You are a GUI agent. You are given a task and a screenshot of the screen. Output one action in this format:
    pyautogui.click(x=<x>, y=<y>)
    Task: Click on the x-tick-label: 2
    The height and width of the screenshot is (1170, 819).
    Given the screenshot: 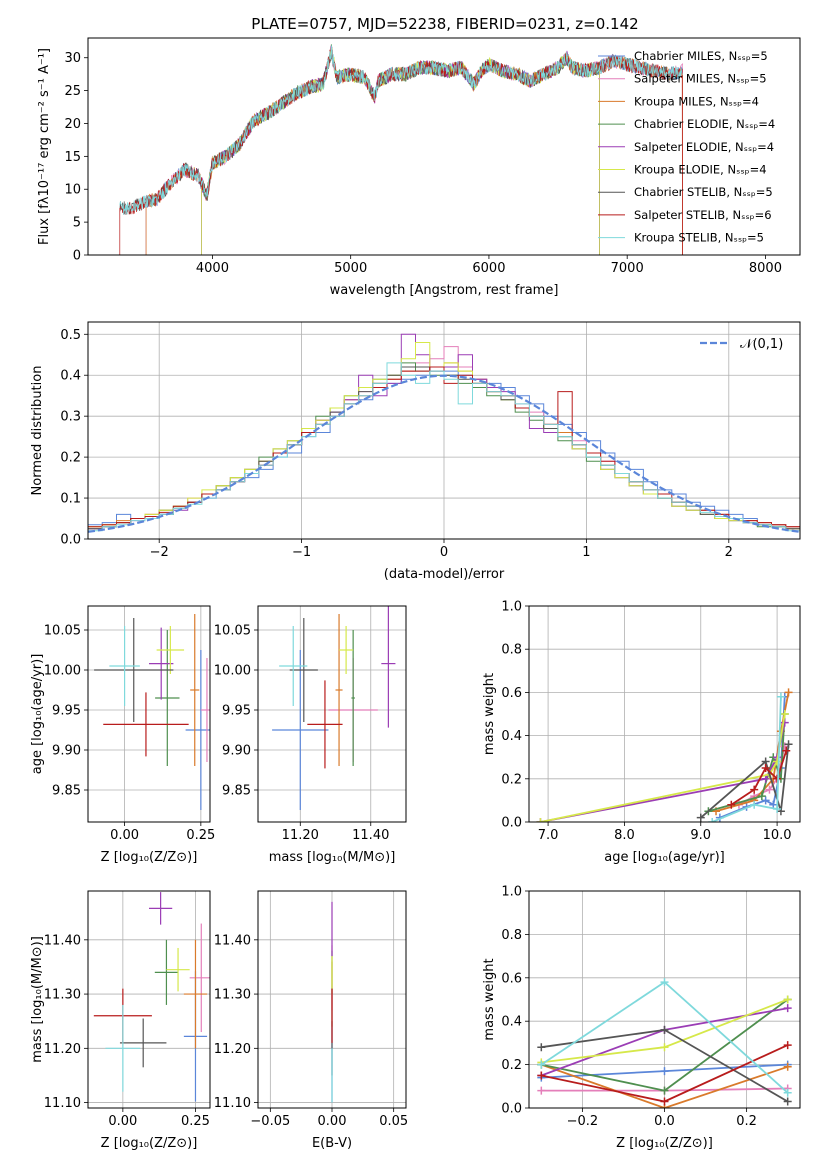 What is the action you would take?
    pyautogui.click(x=729, y=552)
    